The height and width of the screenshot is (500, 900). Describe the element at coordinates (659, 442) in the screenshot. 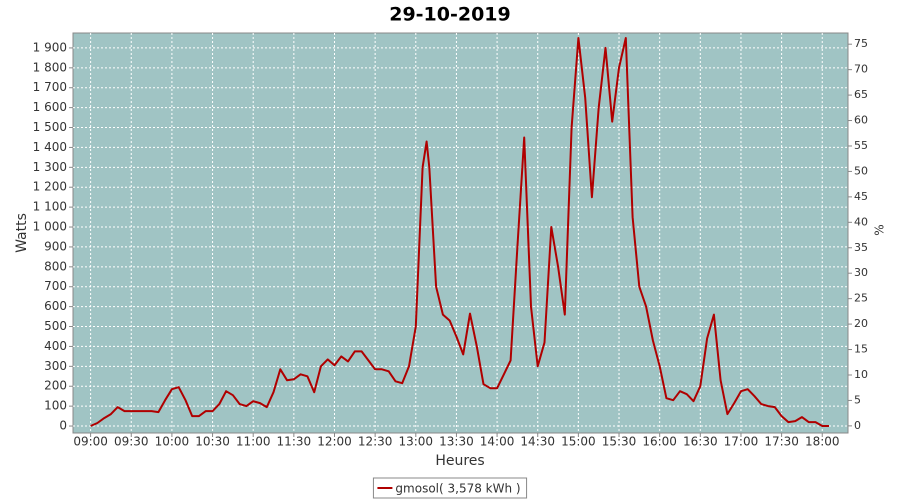

I see `x-tick-label: 16:00` at that location.